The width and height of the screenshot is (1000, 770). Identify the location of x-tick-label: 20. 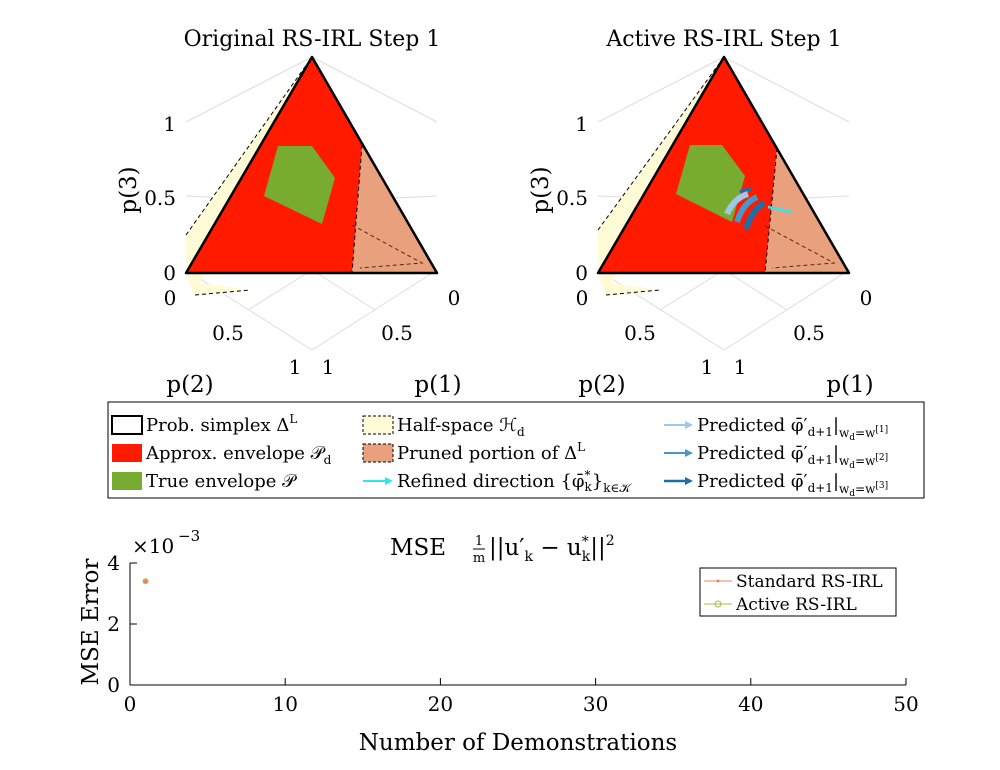
(440, 704).